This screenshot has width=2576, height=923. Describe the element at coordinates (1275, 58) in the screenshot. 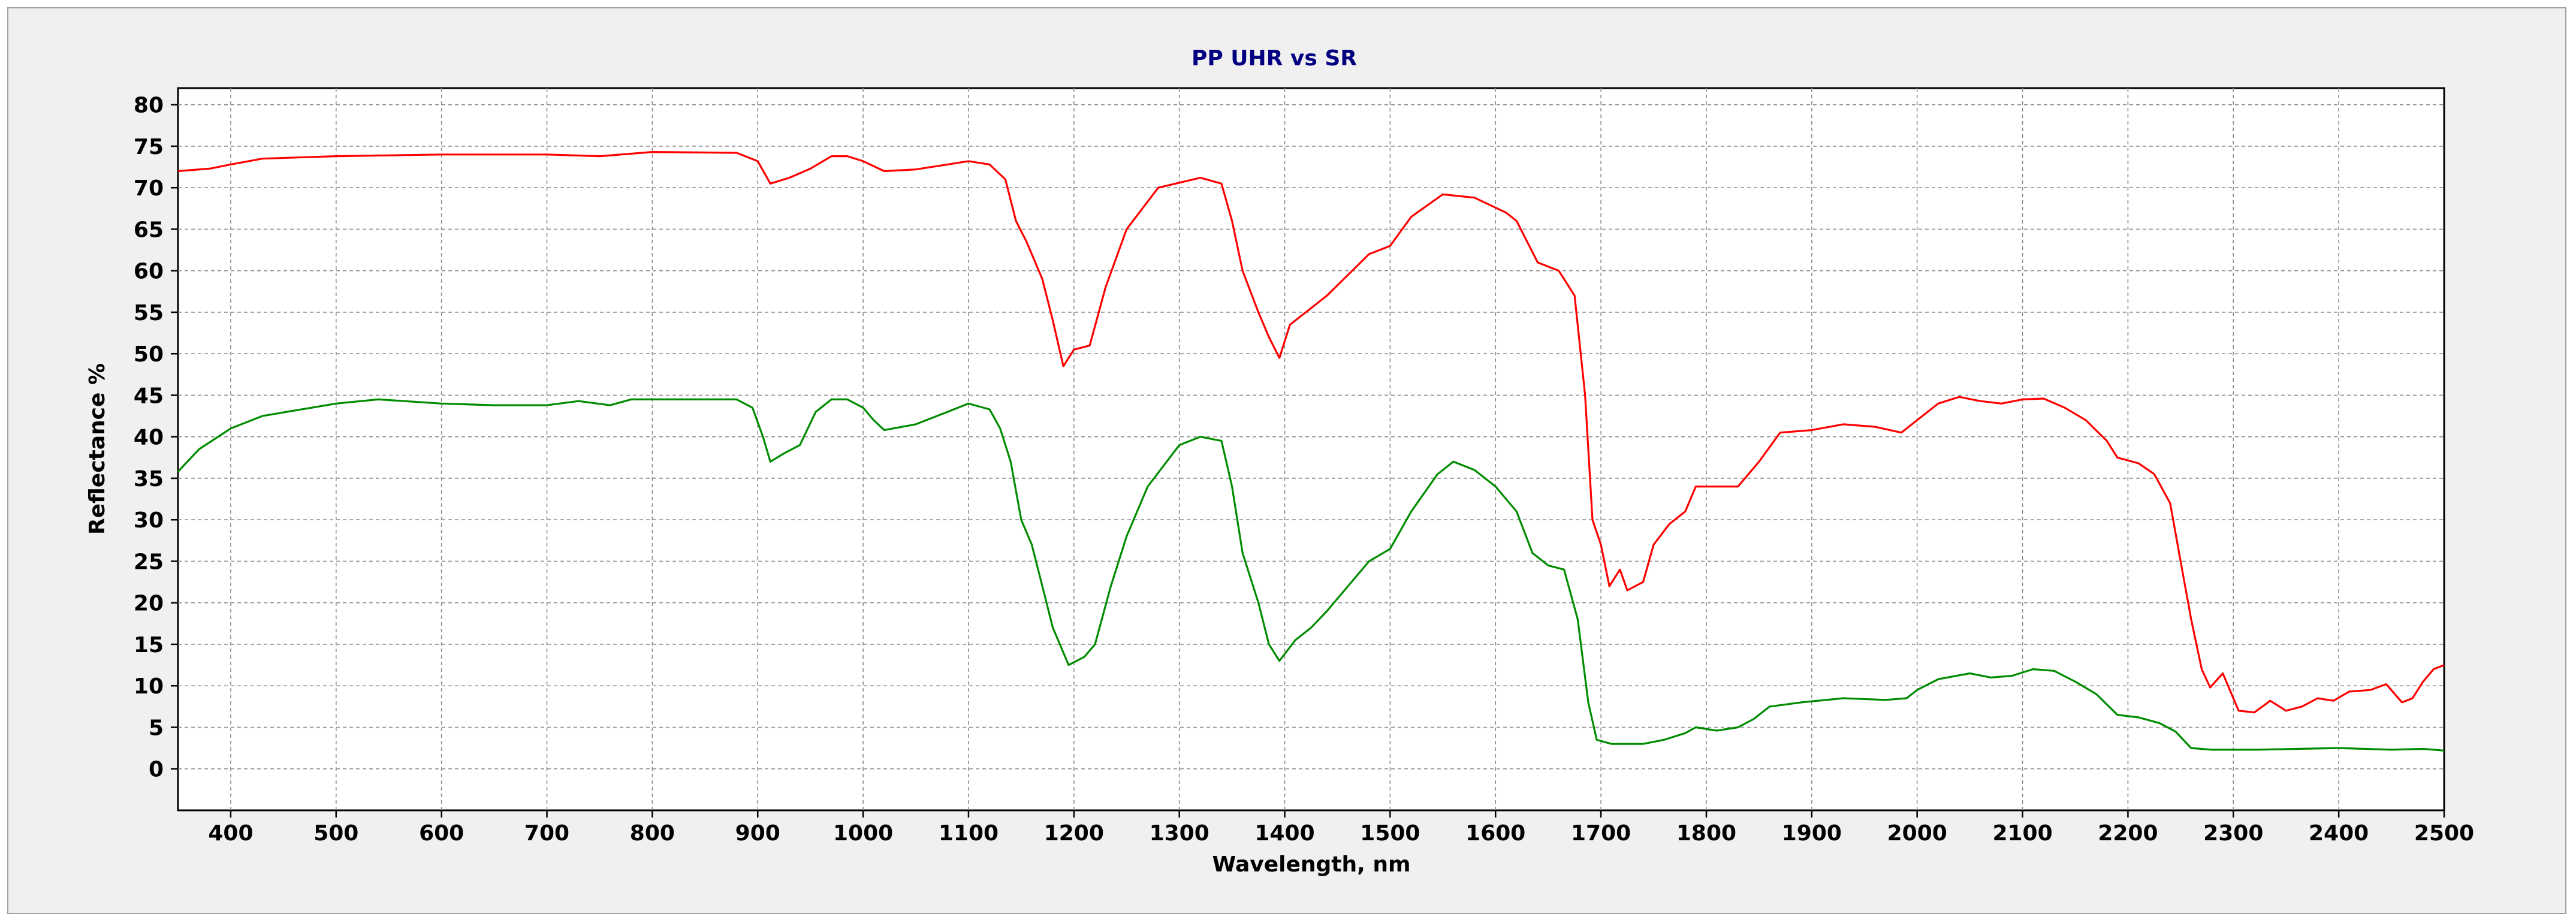

I see `chart-title: PP UHR vs SR` at that location.